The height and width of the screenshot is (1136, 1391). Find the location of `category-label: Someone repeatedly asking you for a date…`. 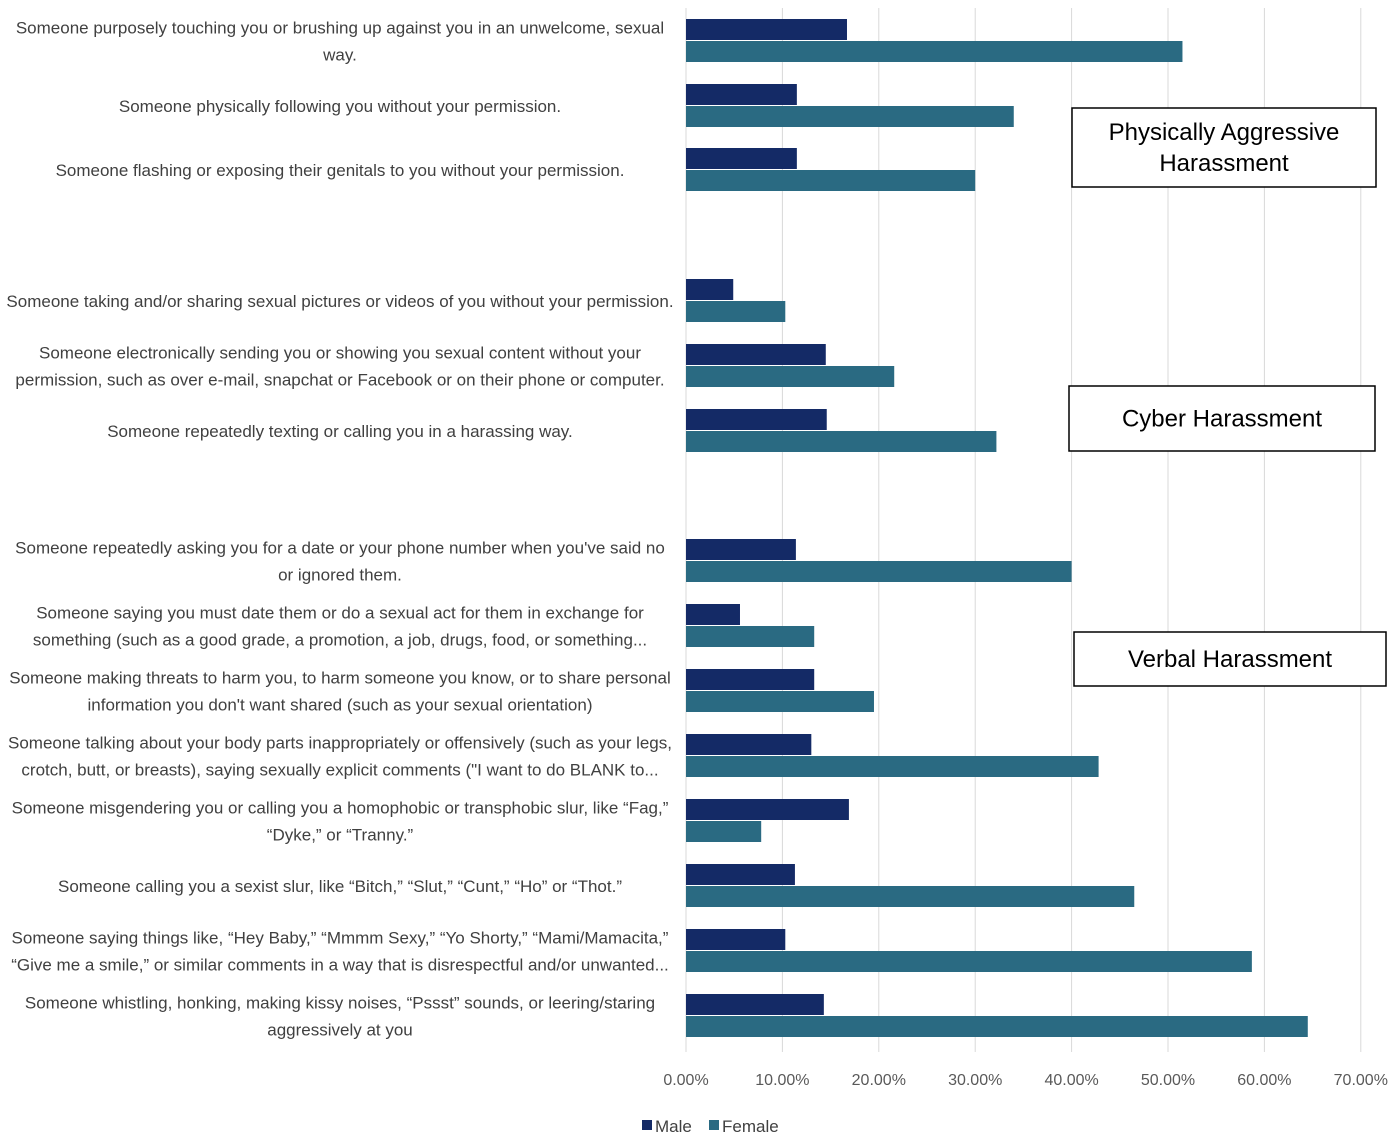

category-label: Someone repeatedly asking you for a date… is located at coordinates (340, 562).